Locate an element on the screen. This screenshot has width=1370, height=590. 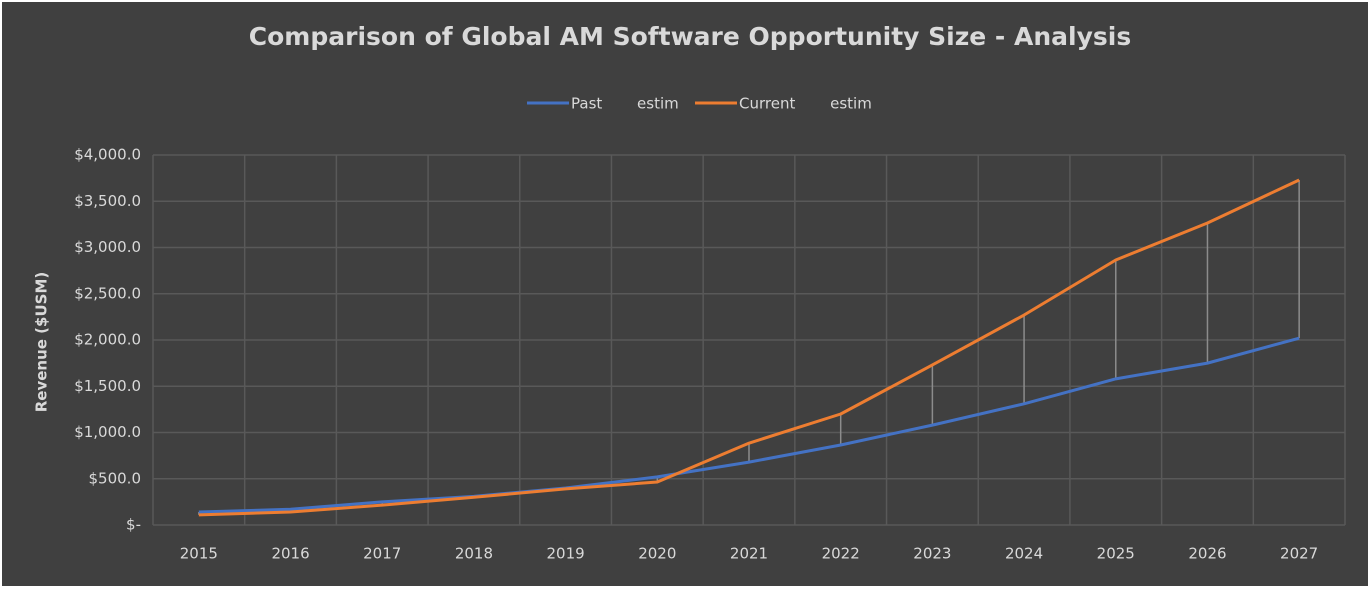
y-tick-label: $- is located at coordinates (133, 525).